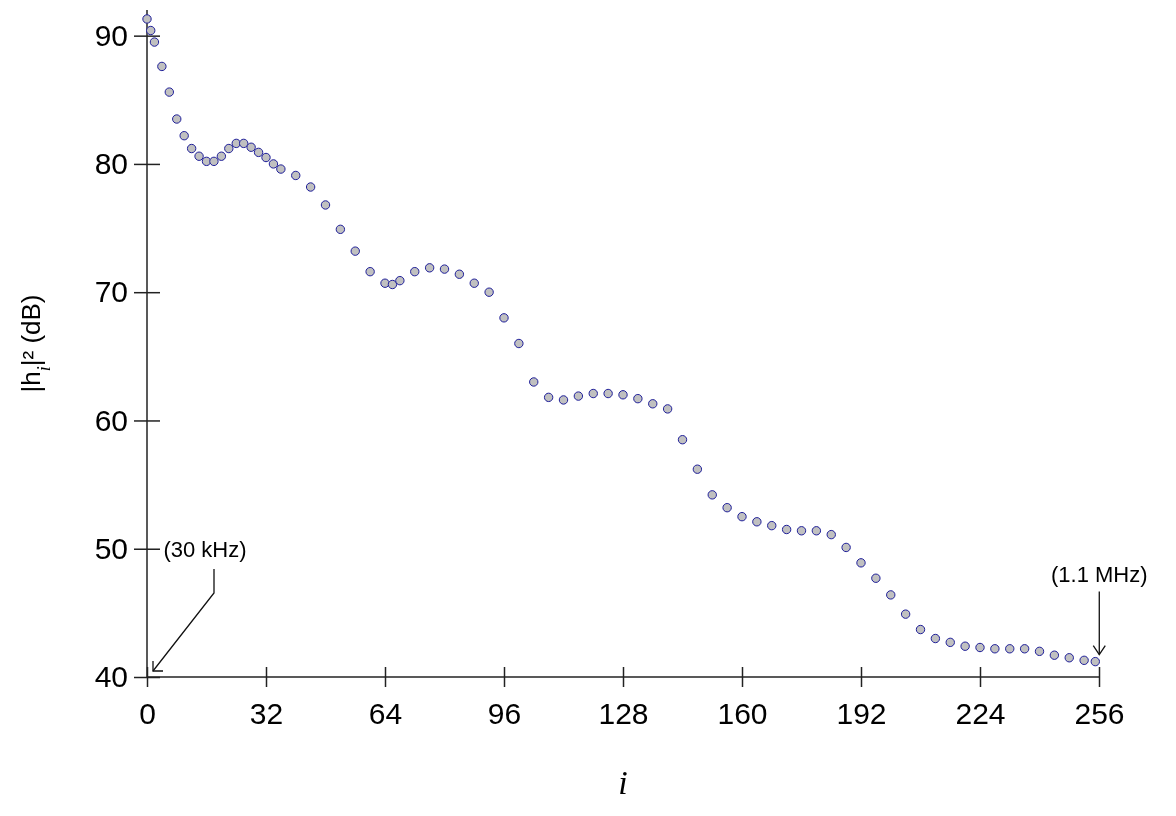 The height and width of the screenshot is (816, 1176). Describe the element at coordinates (111, 164) in the screenshot. I see `y-tick-label: 80` at that location.